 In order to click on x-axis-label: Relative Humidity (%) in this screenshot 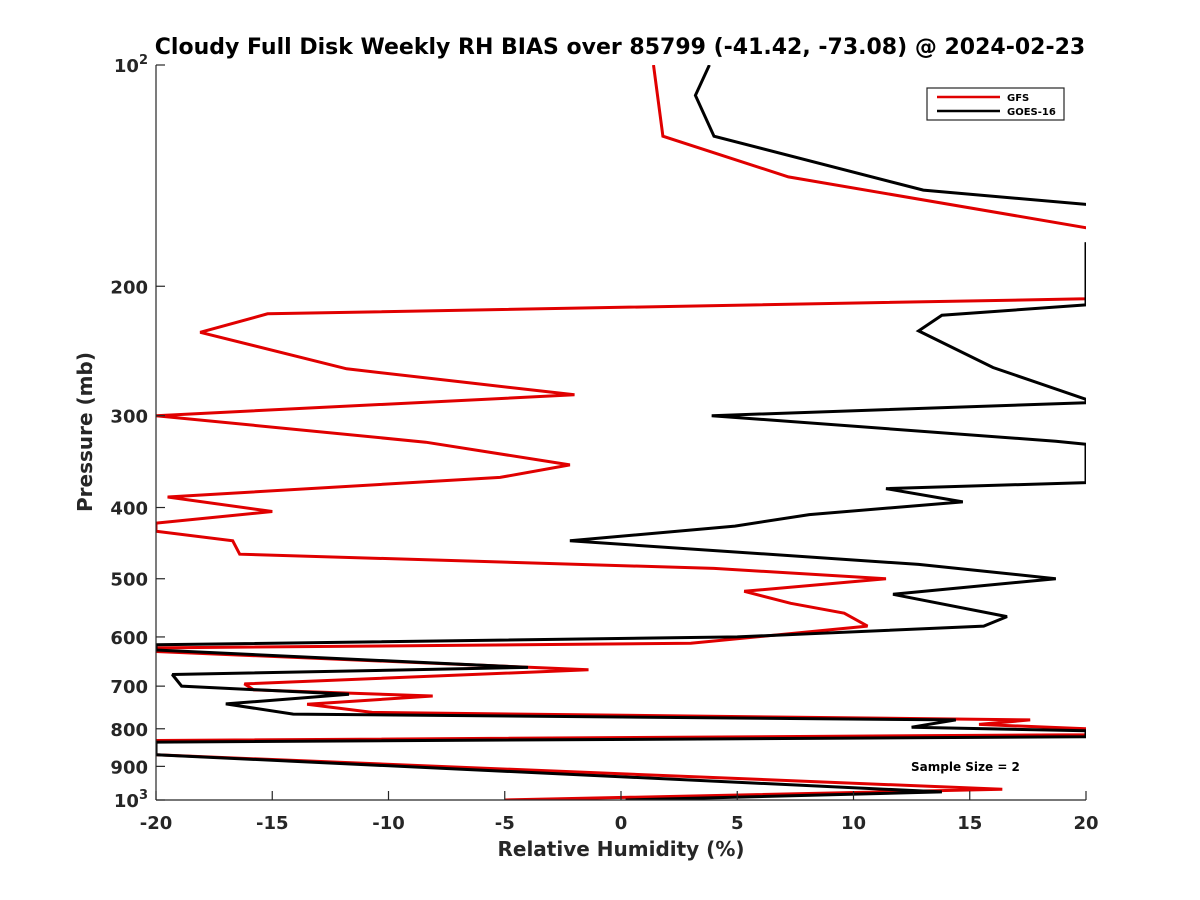, I will do `click(620, 849)`.